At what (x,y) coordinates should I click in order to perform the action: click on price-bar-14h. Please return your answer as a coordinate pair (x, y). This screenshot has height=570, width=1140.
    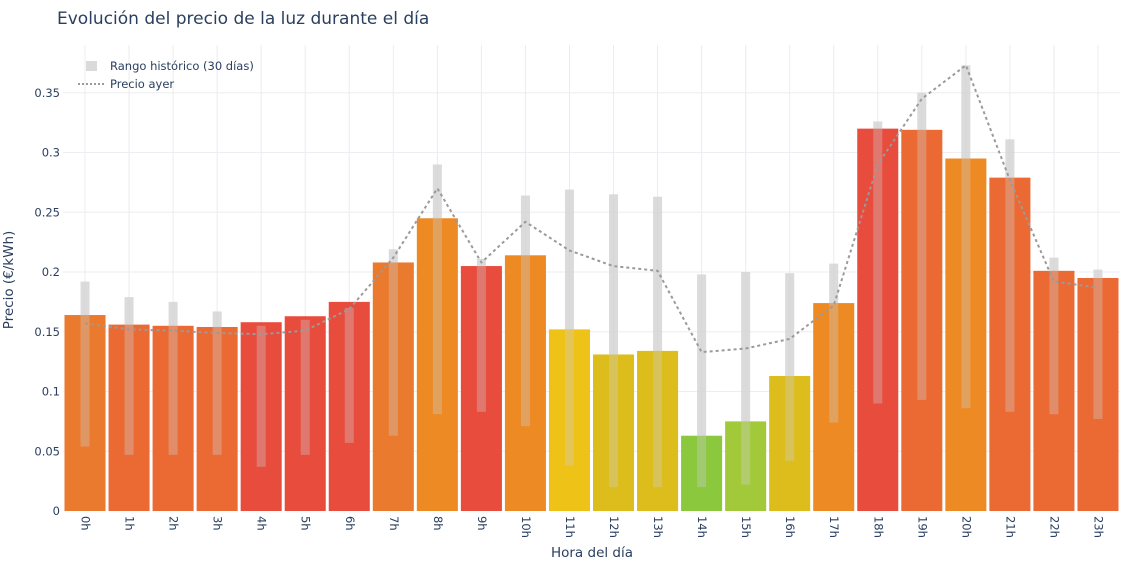
    Looking at the image, I should click on (702, 473).